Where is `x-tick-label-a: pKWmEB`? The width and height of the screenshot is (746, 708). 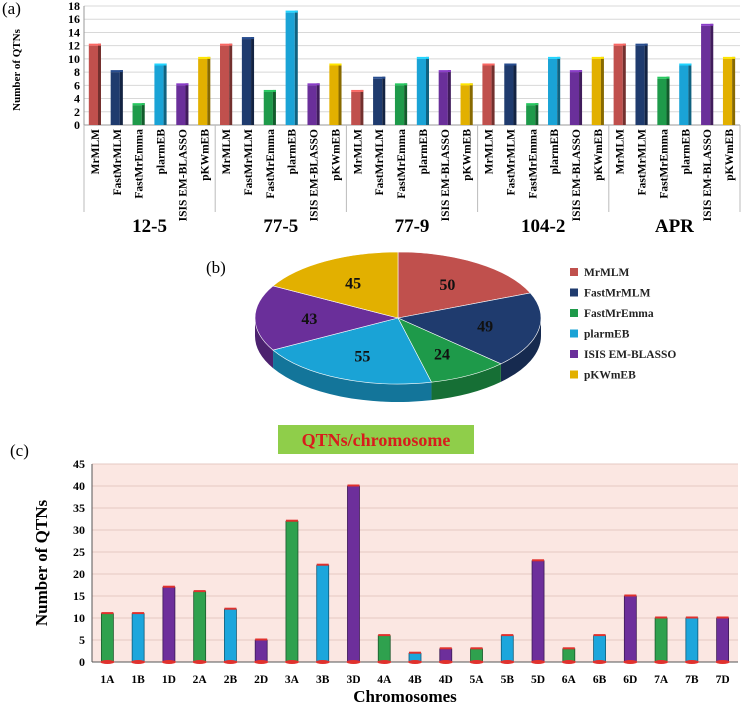
x-tick-label-a: pKWmEB is located at coordinates (336, 155).